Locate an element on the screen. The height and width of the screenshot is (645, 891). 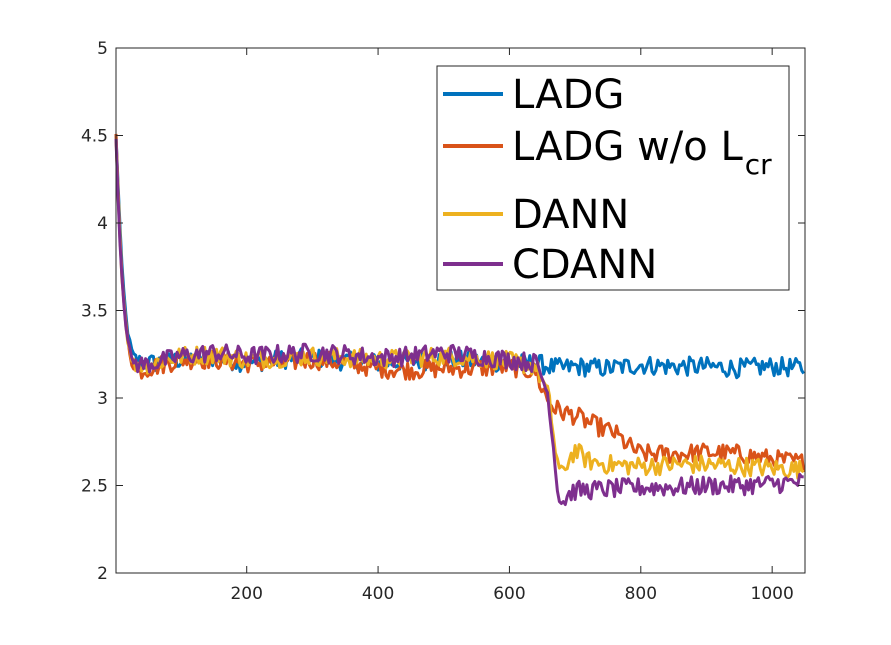
x-tick-label: 400 is located at coordinates (378, 594).